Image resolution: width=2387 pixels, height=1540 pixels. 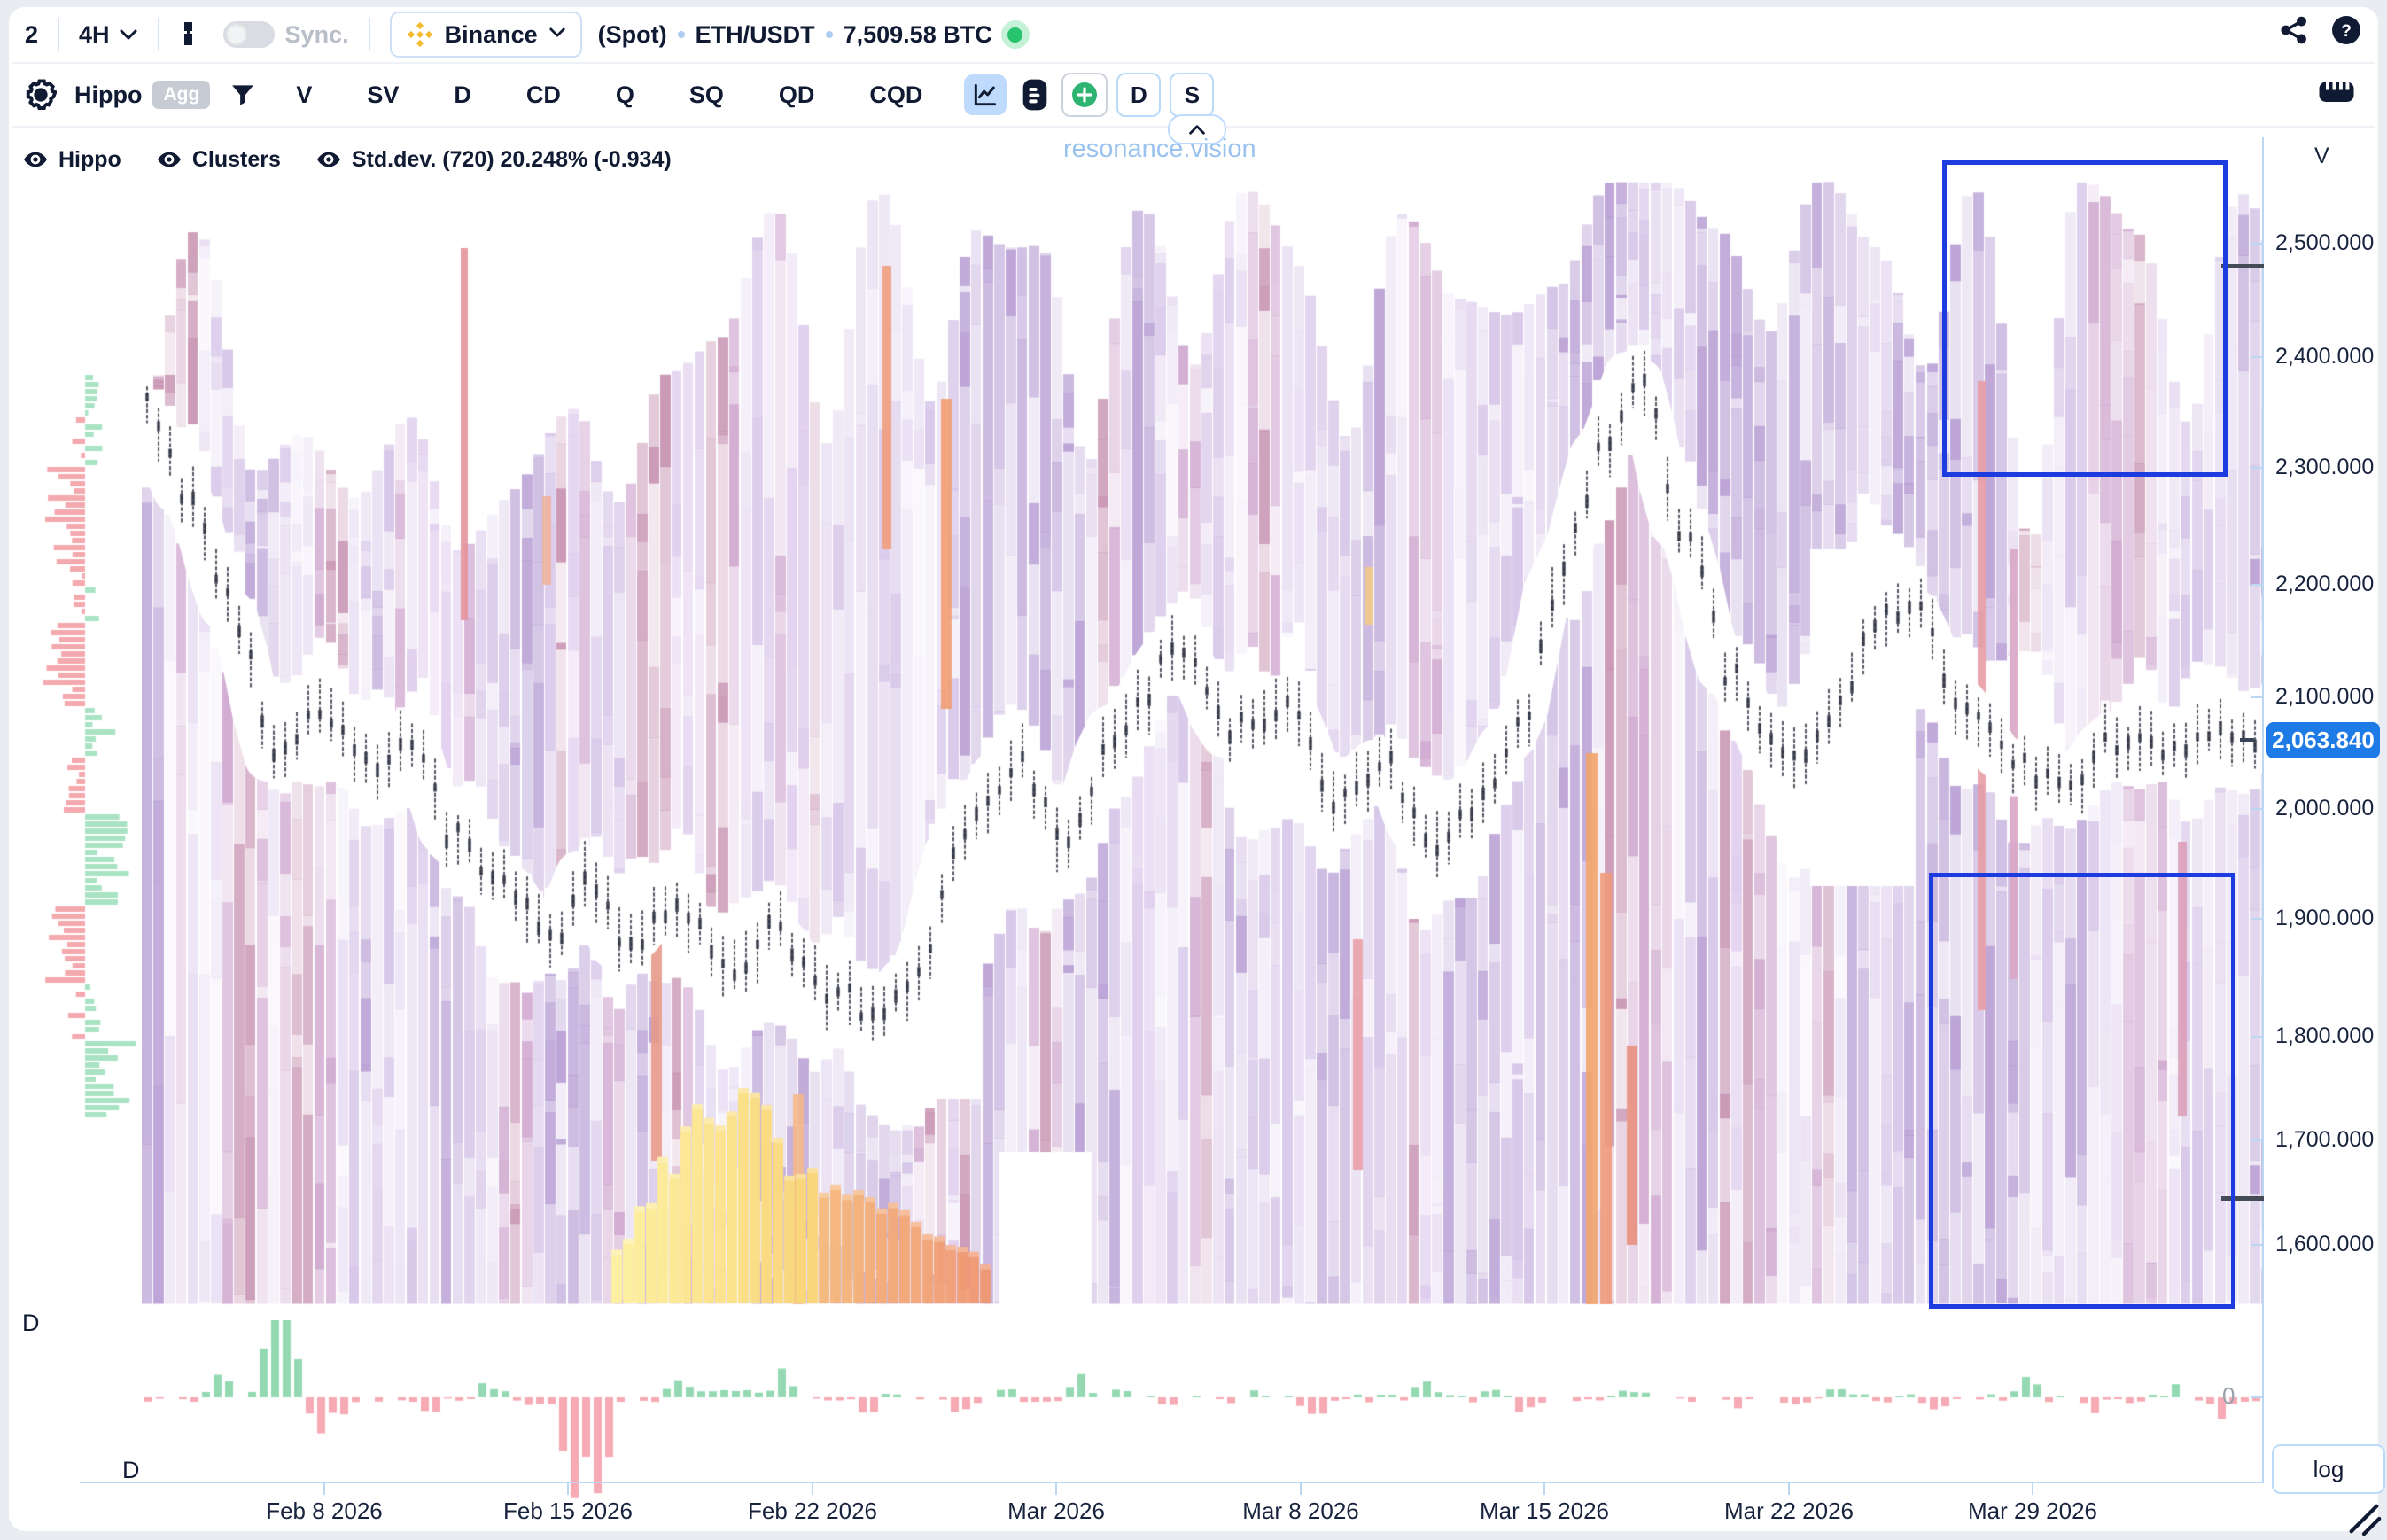 What do you see at coordinates (1056, 1510) in the screenshot?
I see `date-tick-label: Mar 2026` at bounding box center [1056, 1510].